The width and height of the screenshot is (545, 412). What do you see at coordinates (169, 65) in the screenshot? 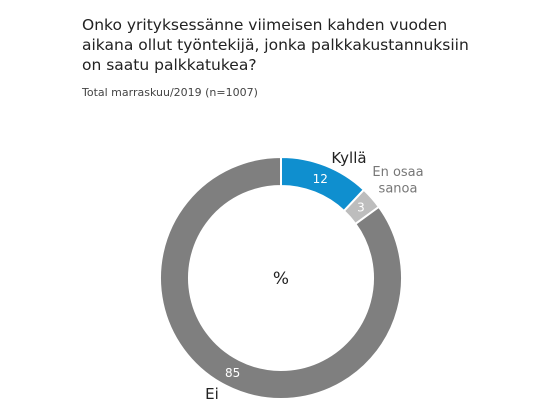
I see `chart-title-line-3: on saatu palkkatukea?` at bounding box center [169, 65].